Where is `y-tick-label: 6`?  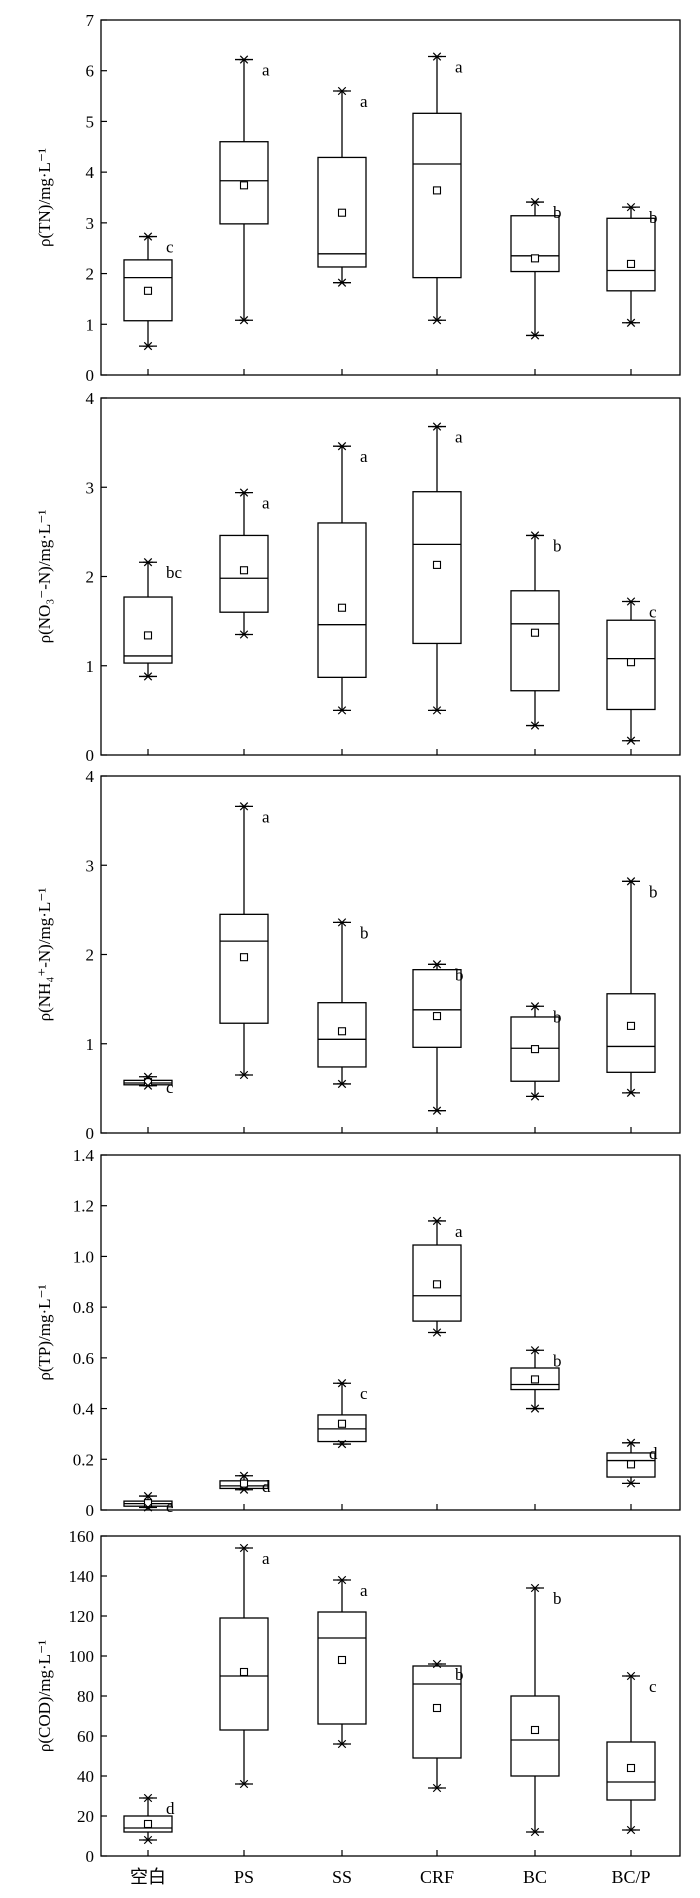 y-tick-label: 6 is located at coordinates (90, 71).